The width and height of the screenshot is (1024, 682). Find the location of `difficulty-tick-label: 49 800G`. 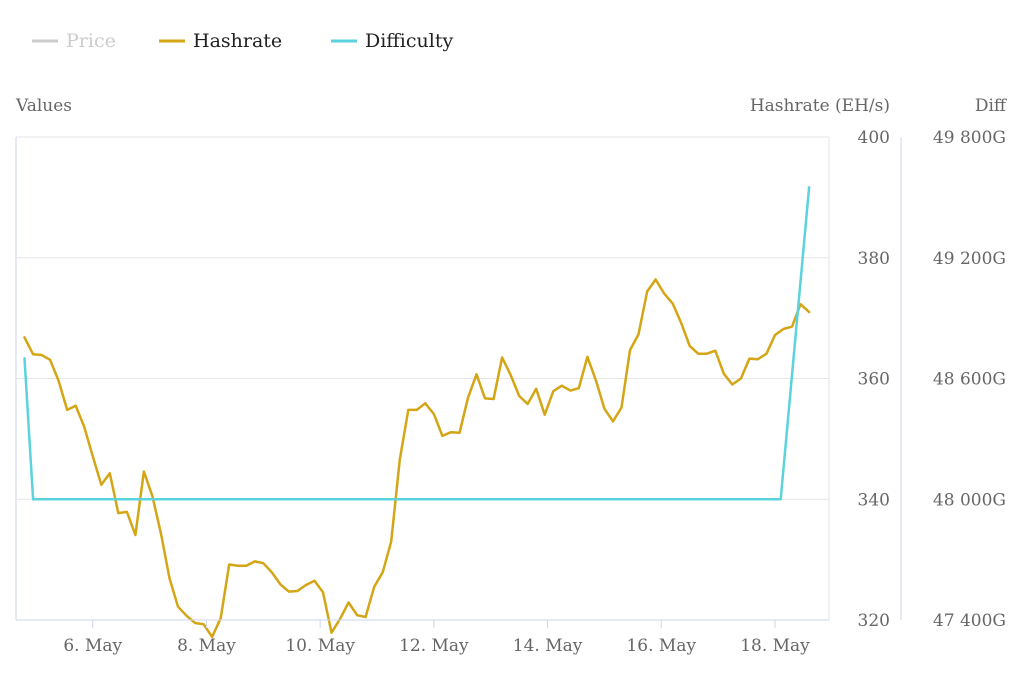

difficulty-tick-label: 49 800G is located at coordinates (969, 138).